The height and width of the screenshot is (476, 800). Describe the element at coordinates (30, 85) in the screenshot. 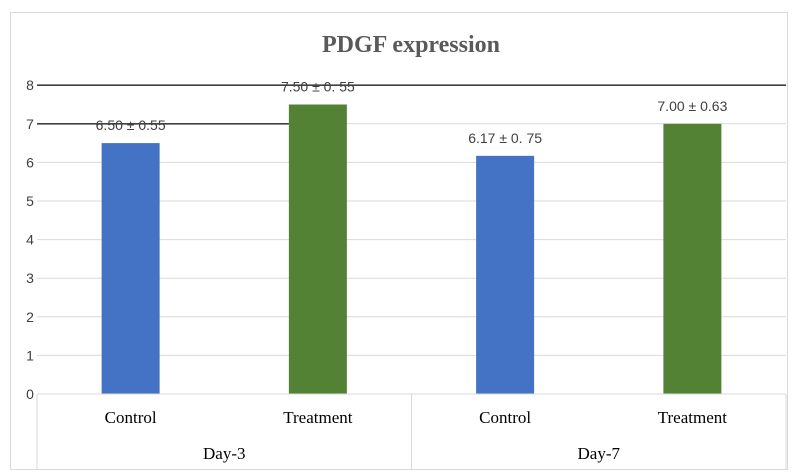

I see `y-tick-label: 8` at that location.